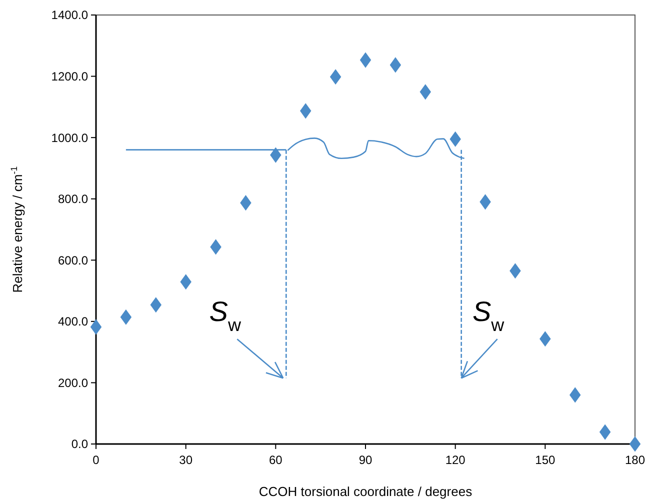 This screenshot has width=646, height=500. Describe the element at coordinates (275, 460) in the screenshot. I see `x-tick-label: 60` at that location.